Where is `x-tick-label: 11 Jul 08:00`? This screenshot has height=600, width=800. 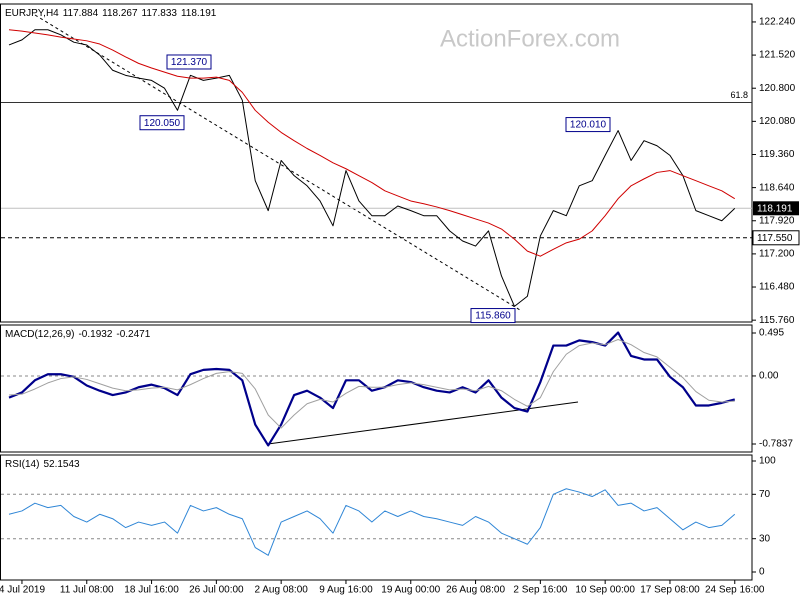 x-tick-label: 11 Jul 08:00 is located at coordinates (87, 590).